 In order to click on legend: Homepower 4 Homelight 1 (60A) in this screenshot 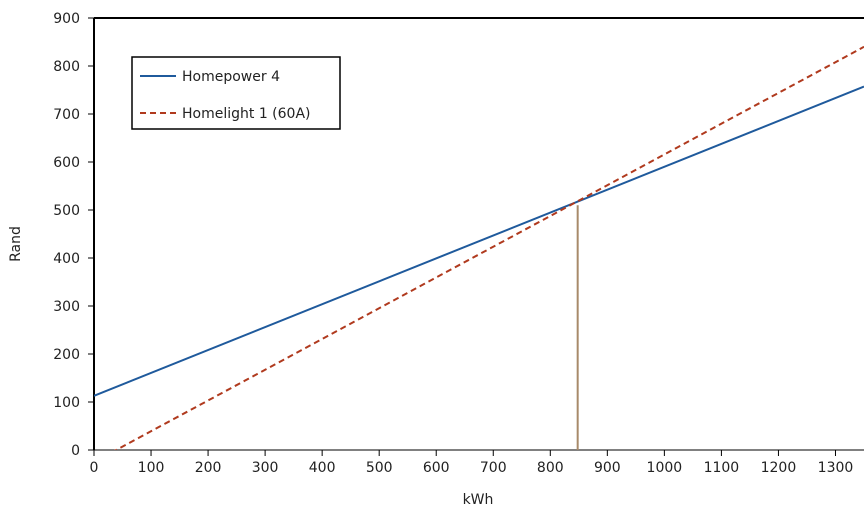, I will do `click(236, 93)`.